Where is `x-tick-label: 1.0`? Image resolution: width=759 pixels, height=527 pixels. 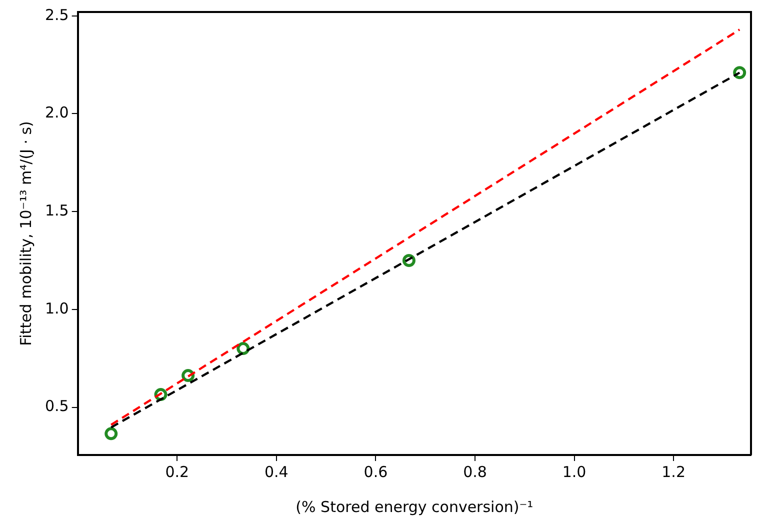
x-tick-label: 1.0 is located at coordinates (574, 471).